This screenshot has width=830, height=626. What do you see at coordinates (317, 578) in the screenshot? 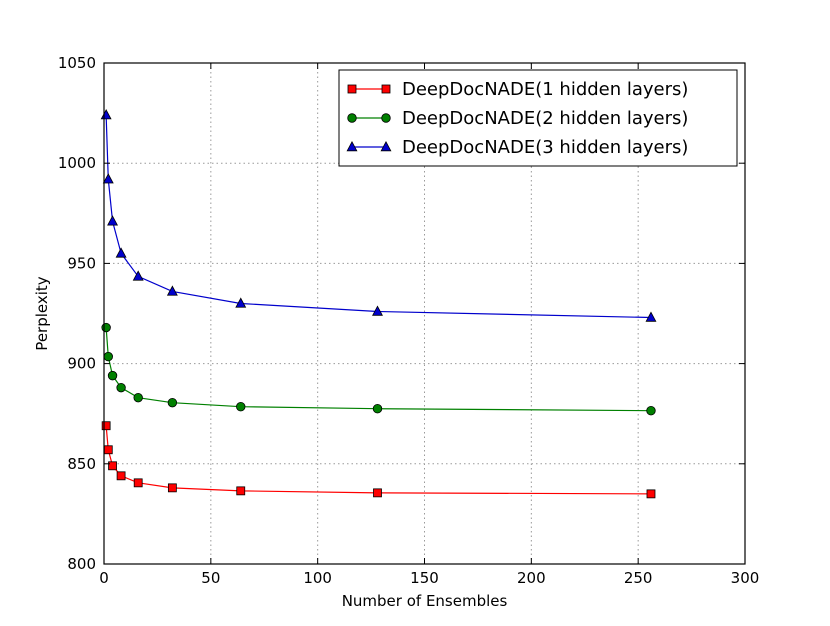
I see `x-tick-label: 100` at bounding box center [317, 578].